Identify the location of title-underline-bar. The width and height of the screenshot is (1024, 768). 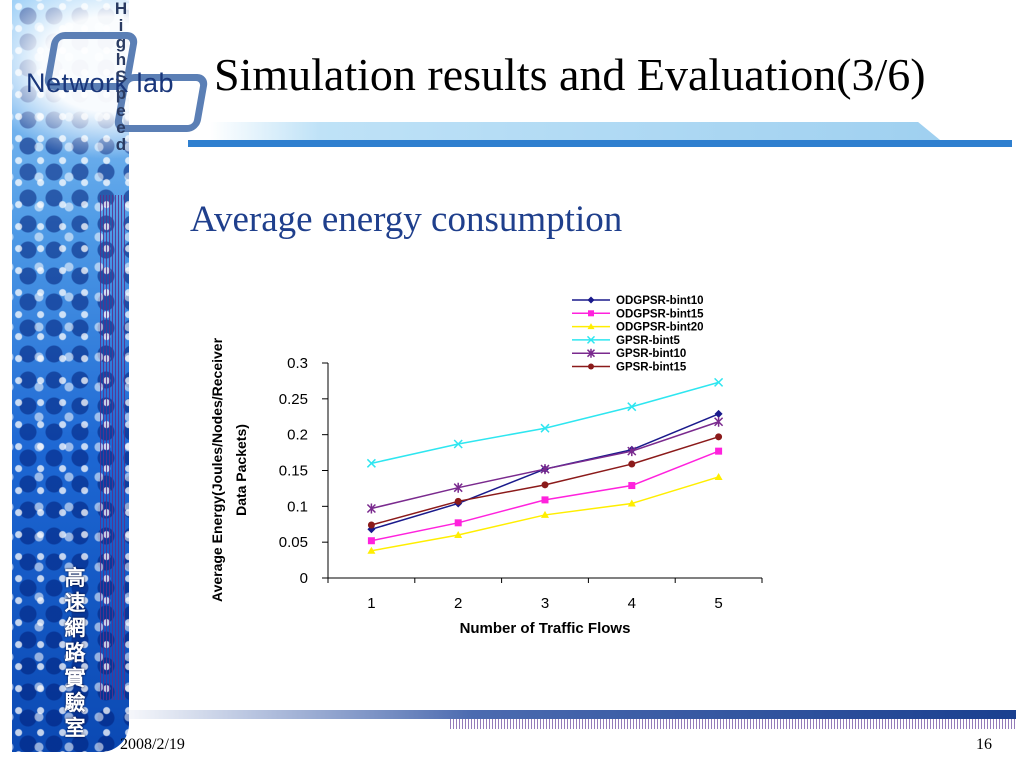
(575, 131).